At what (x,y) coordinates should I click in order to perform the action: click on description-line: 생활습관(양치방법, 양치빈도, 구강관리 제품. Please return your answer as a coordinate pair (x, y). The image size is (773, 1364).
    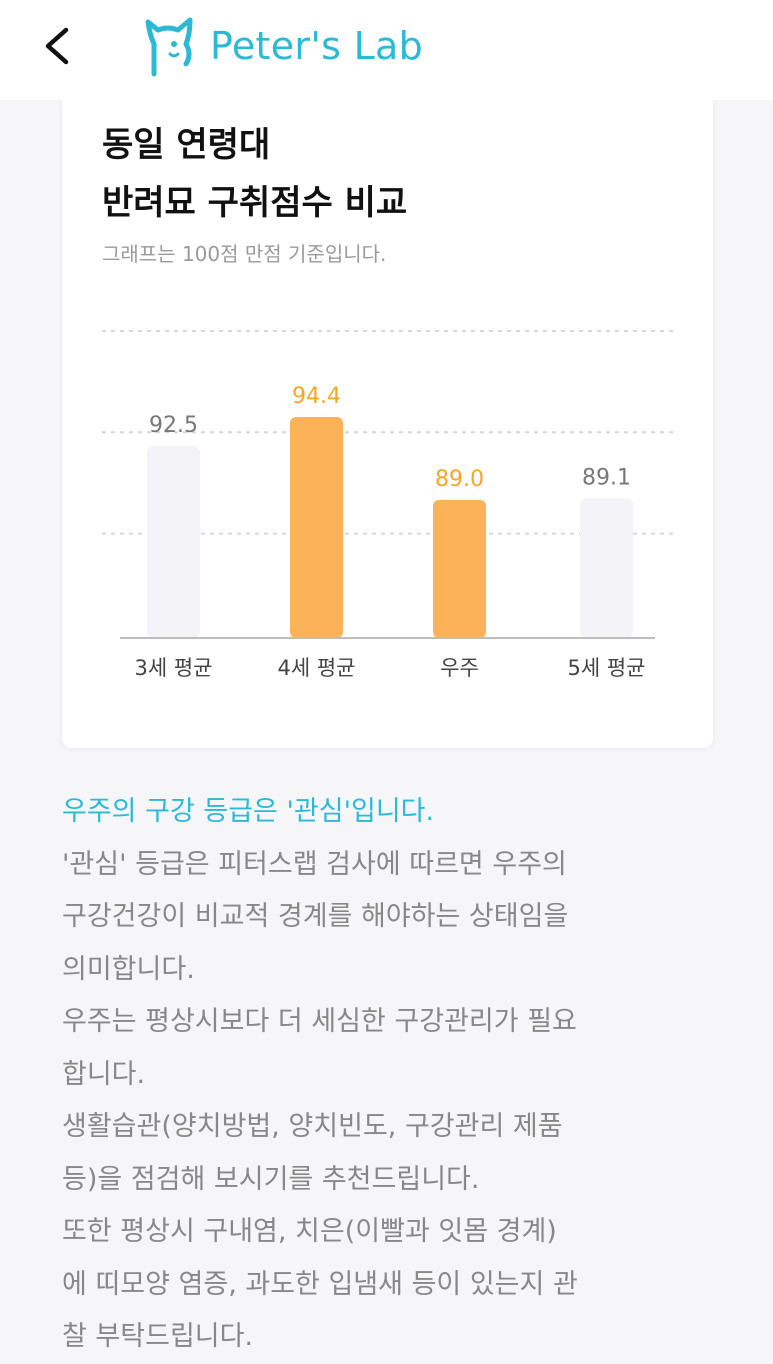
    Looking at the image, I should click on (312, 1126).